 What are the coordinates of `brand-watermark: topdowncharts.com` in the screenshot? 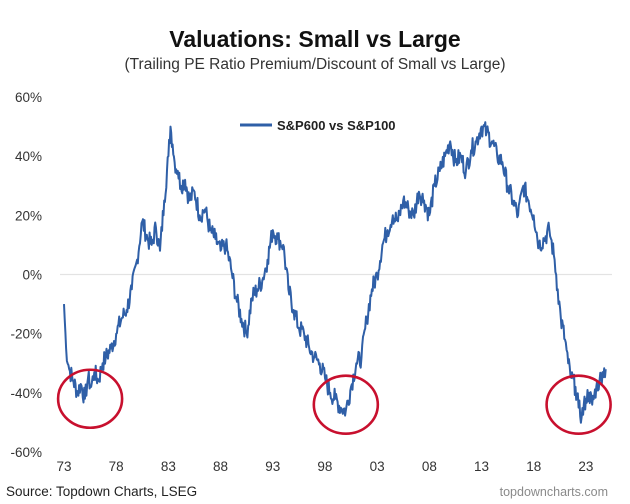 It's located at (553, 492).